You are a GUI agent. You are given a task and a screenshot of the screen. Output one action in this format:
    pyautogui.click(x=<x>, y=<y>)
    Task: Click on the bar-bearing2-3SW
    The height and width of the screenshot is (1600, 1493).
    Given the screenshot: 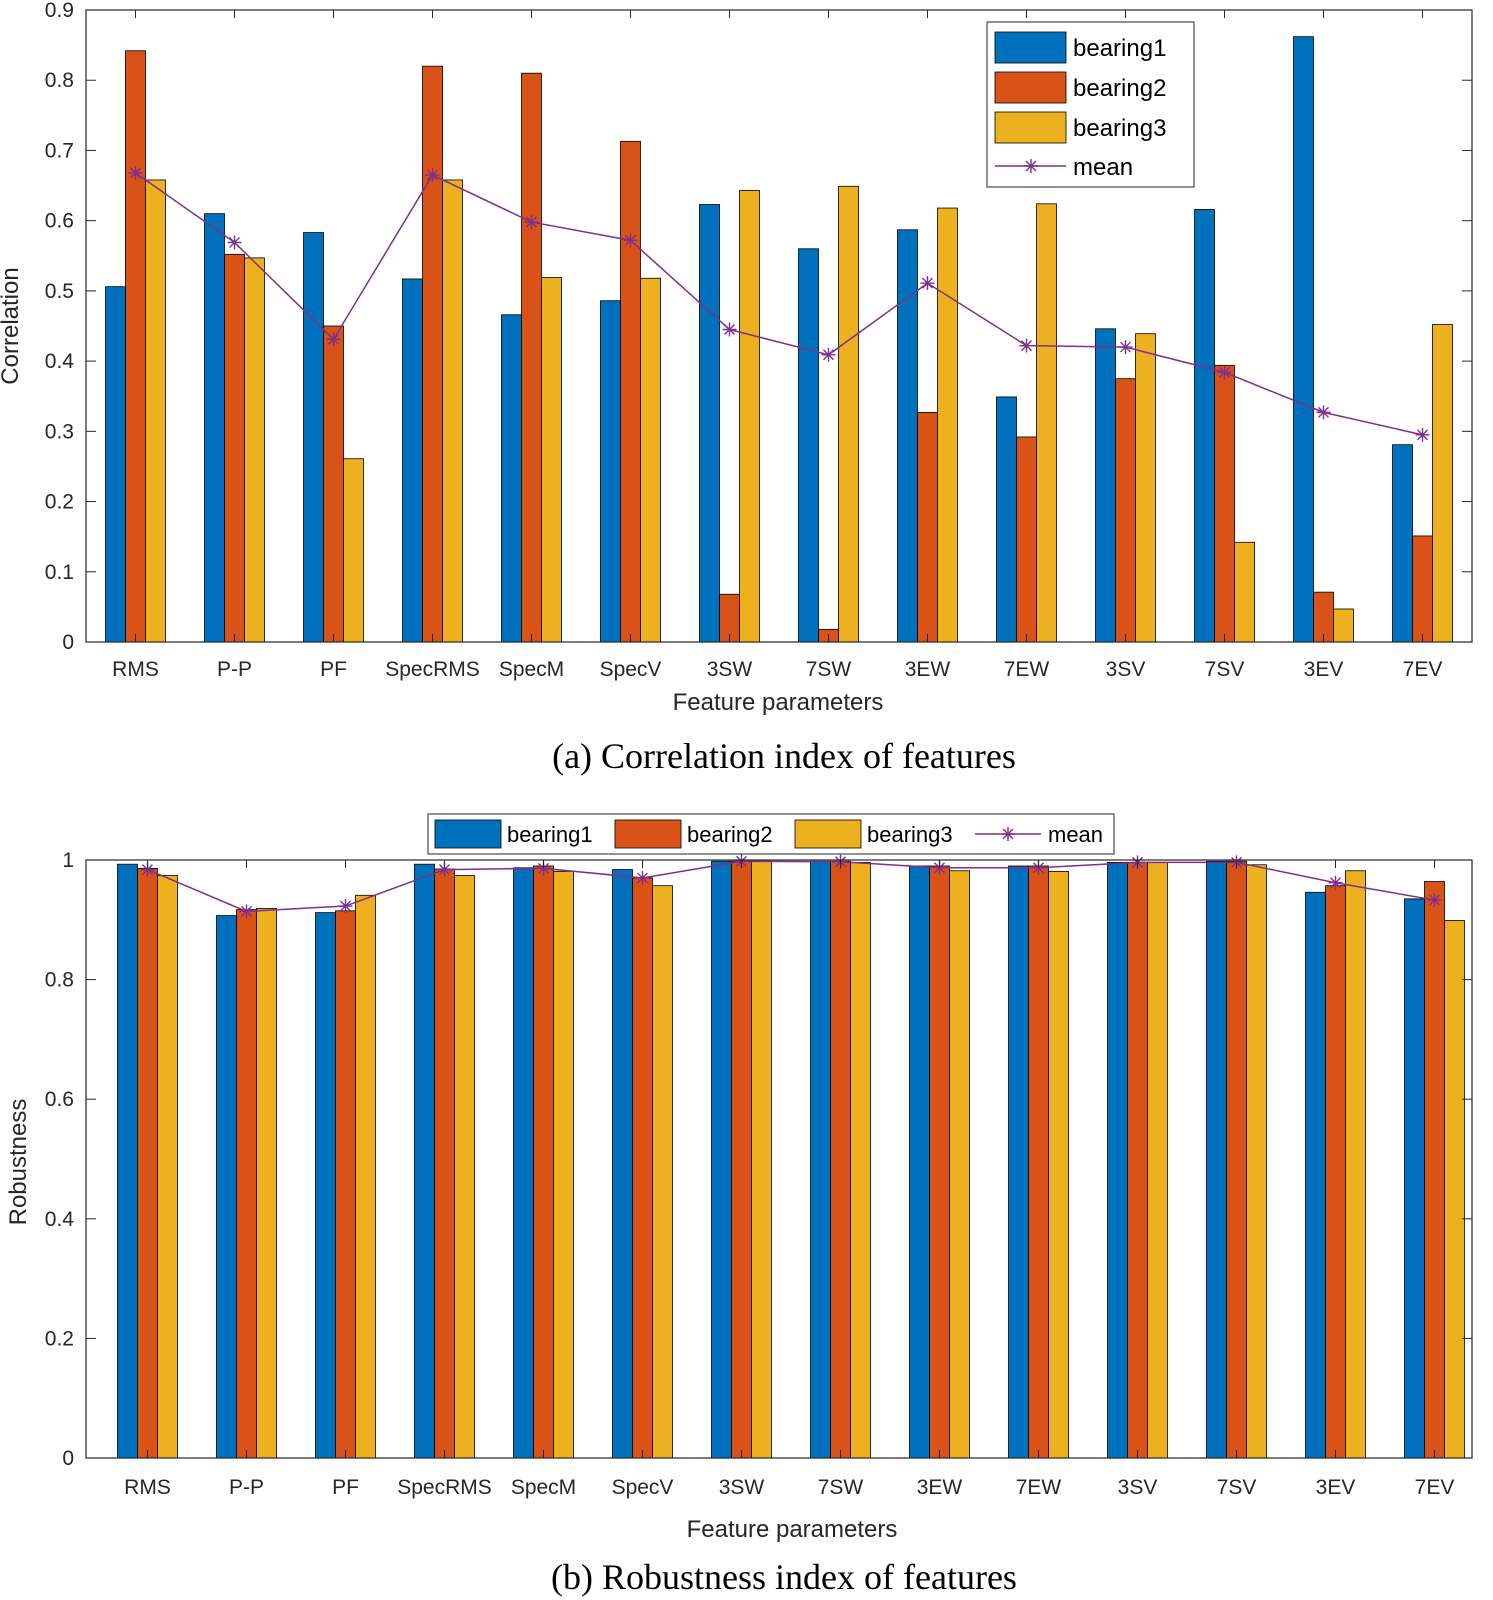 What is the action you would take?
    pyautogui.click(x=741, y=1159)
    